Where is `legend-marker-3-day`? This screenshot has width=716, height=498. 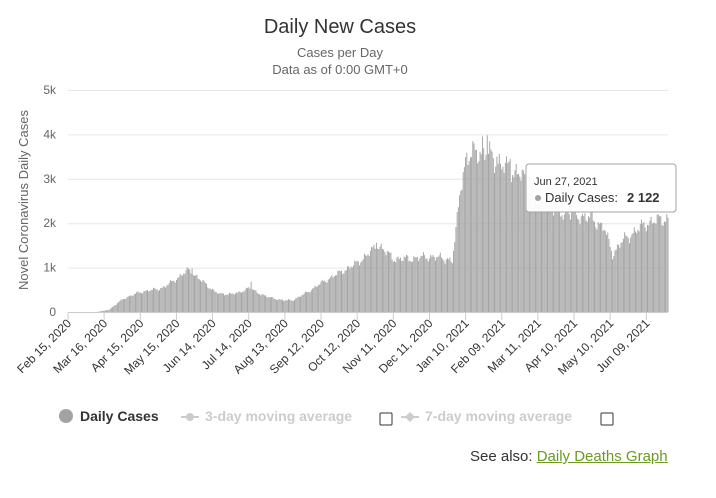
legend-marker-3-day is located at coordinates (190, 417).